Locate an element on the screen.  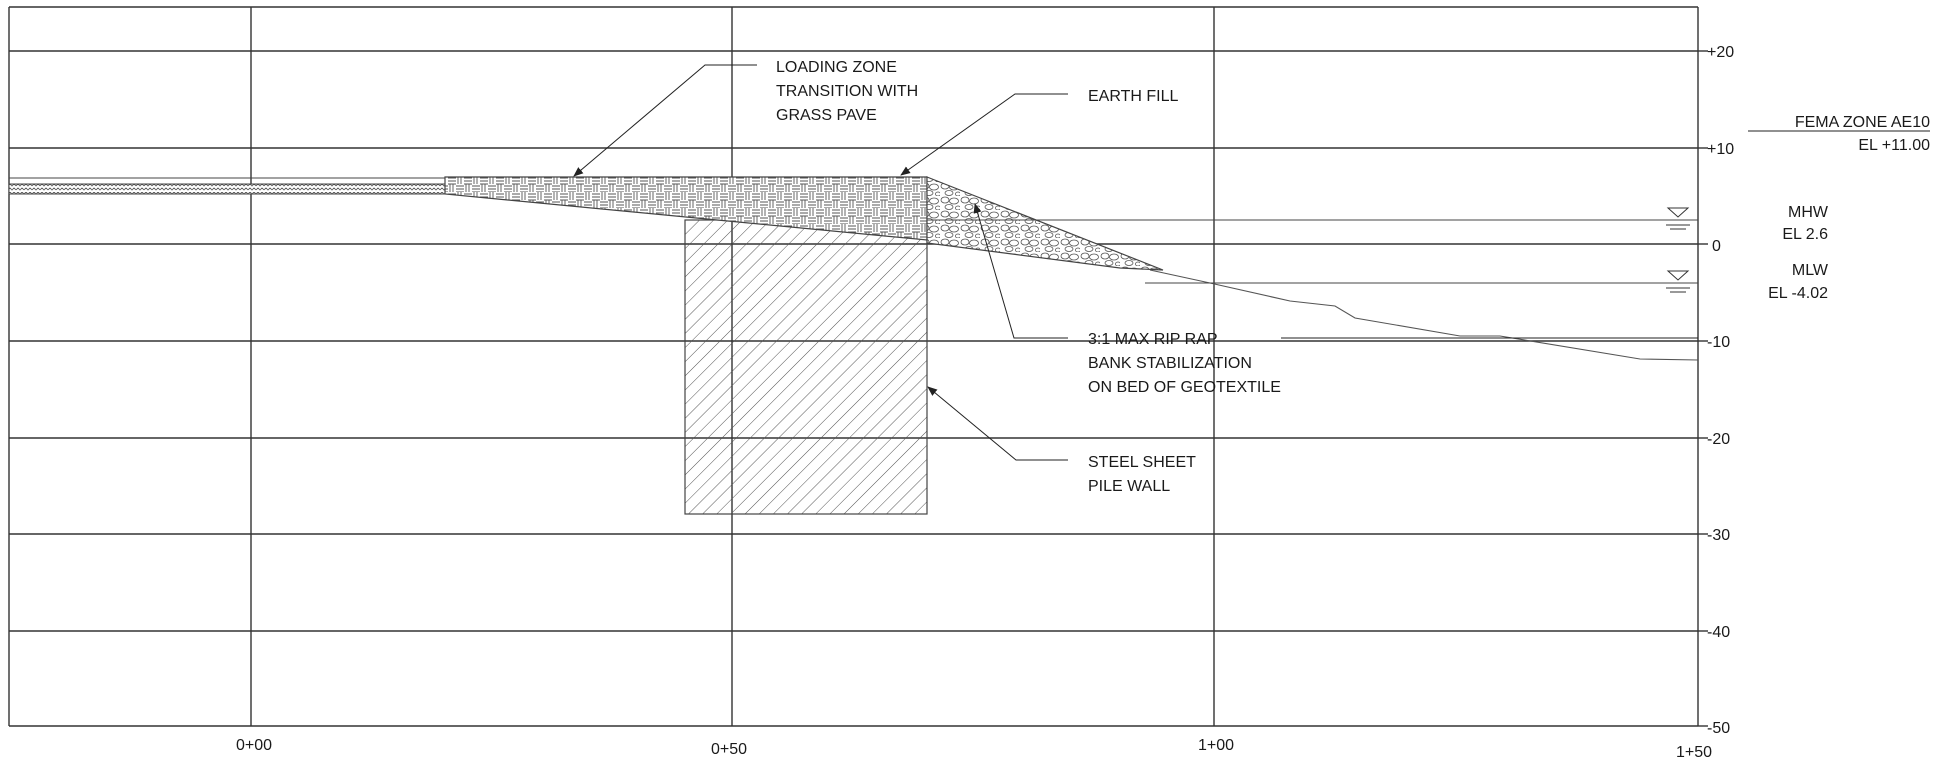
mhw-label: MHW is located at coordinates (1808, 212).